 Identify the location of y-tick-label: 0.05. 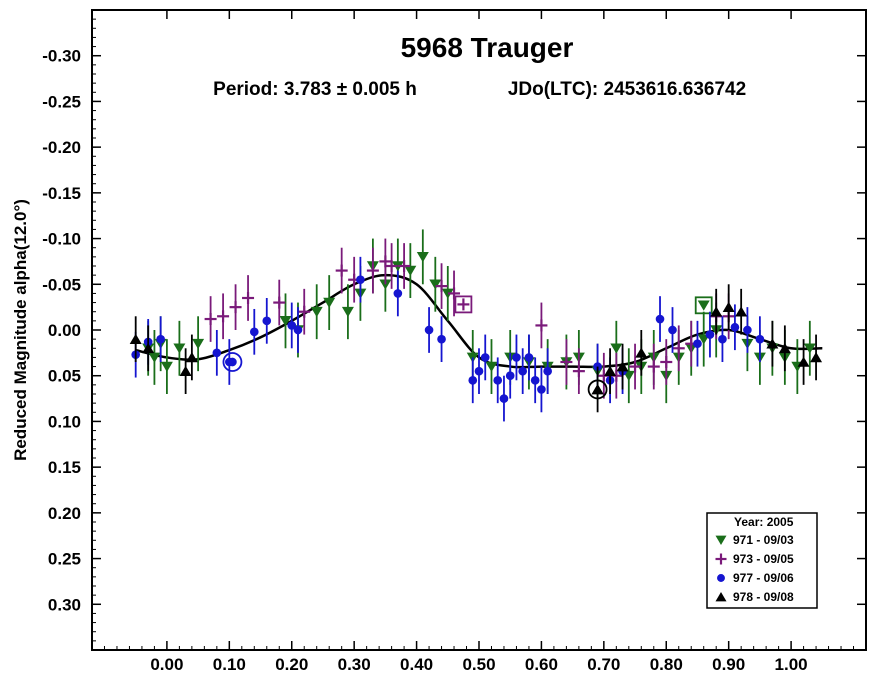
(64, 376).